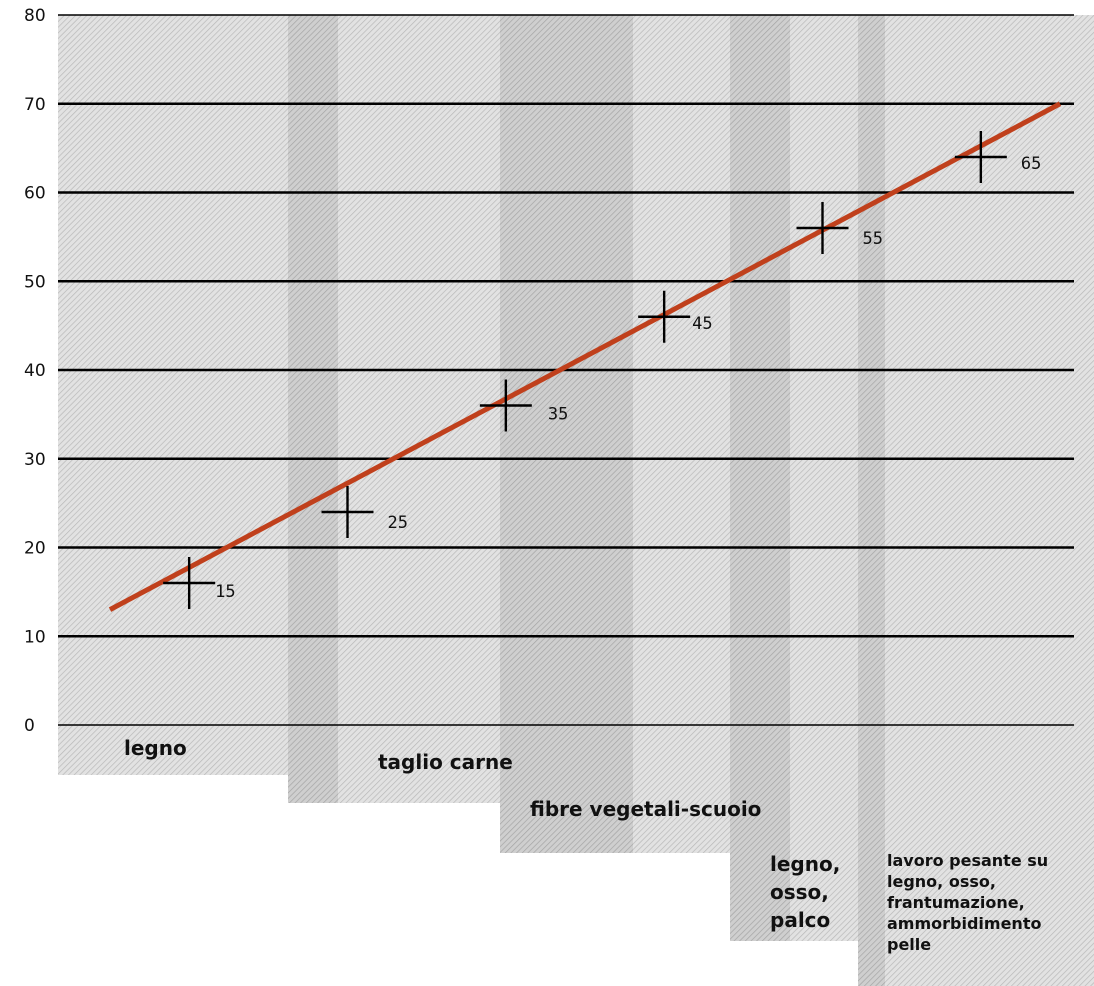 The image size is (1094, 986). What do you see at coordinates (29, 726) in the screenshot?
I see `y-tick-label: 0` at bounding box center [29, 726].